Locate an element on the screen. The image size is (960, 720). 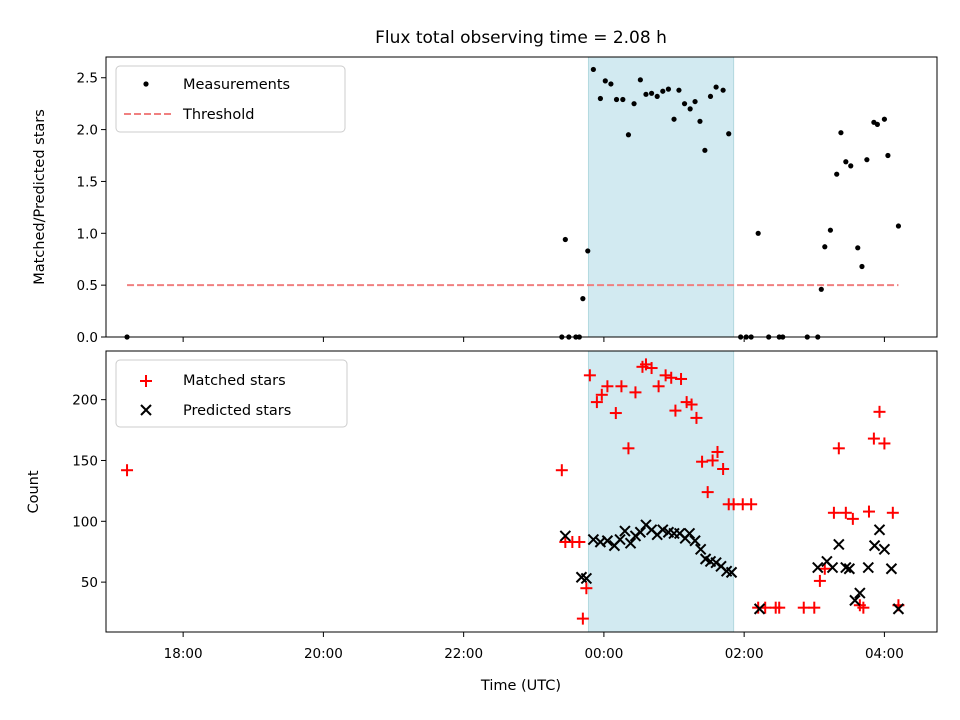
legend-predicted-label: Predicted stars is located at coordinates (237, 411).